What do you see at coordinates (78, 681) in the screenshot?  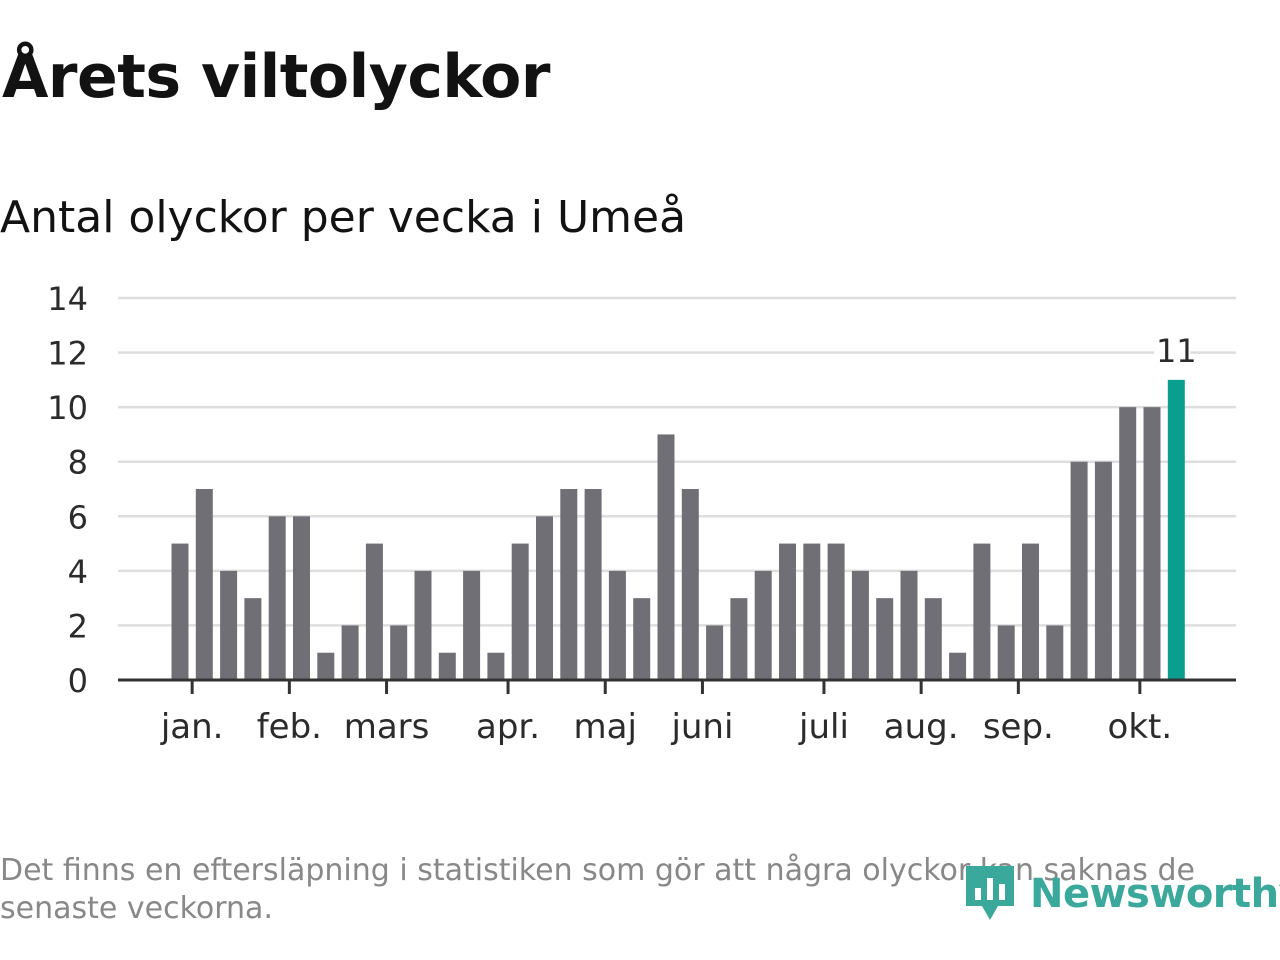 I see `y-tick-label: 0` at bounding box center [78, 681].